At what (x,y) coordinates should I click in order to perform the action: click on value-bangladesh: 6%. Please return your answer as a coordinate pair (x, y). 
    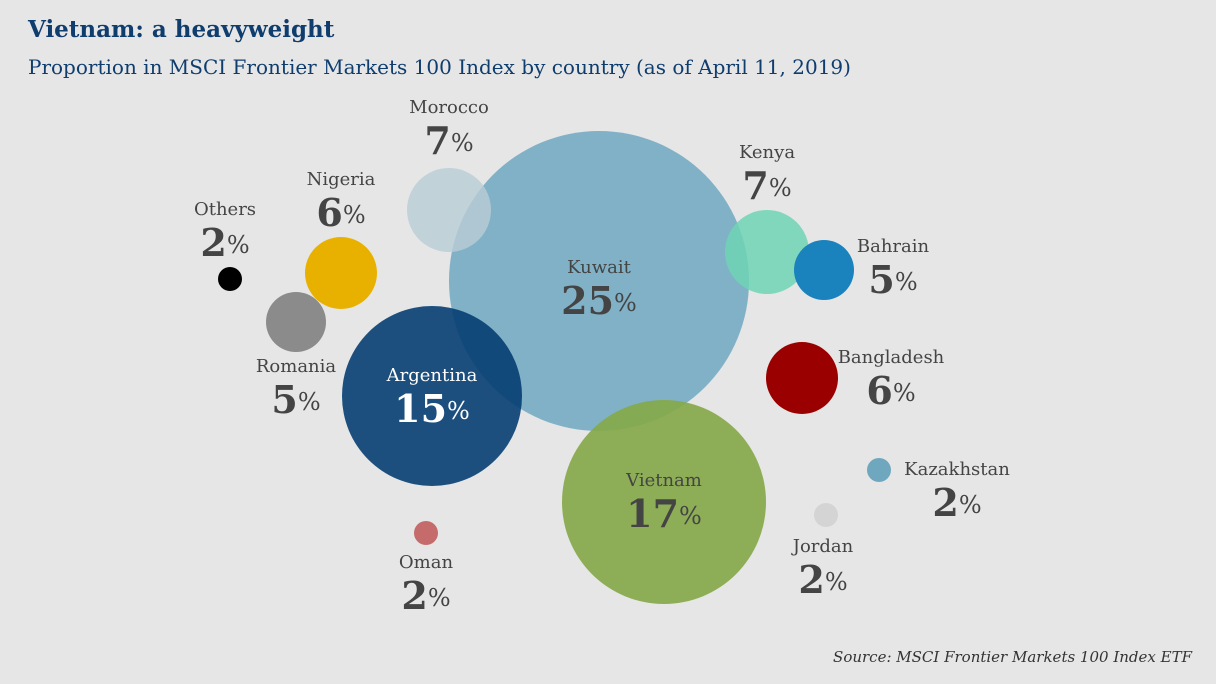
    Looking at the image, I should click on (890, 390).